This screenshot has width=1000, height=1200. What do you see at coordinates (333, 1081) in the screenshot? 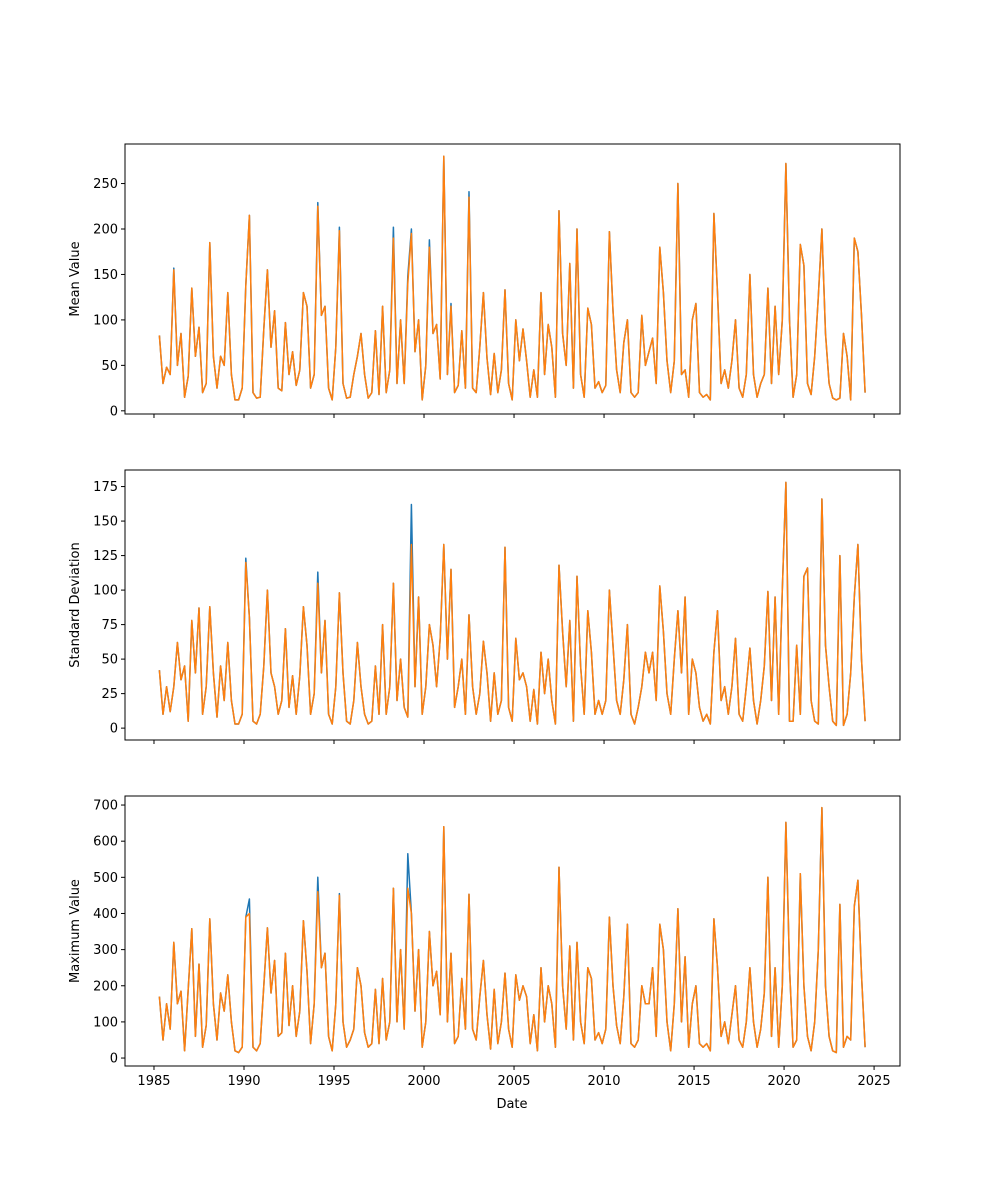
I see `x-tick-label: 1995` at bounding box center [333, 1081].